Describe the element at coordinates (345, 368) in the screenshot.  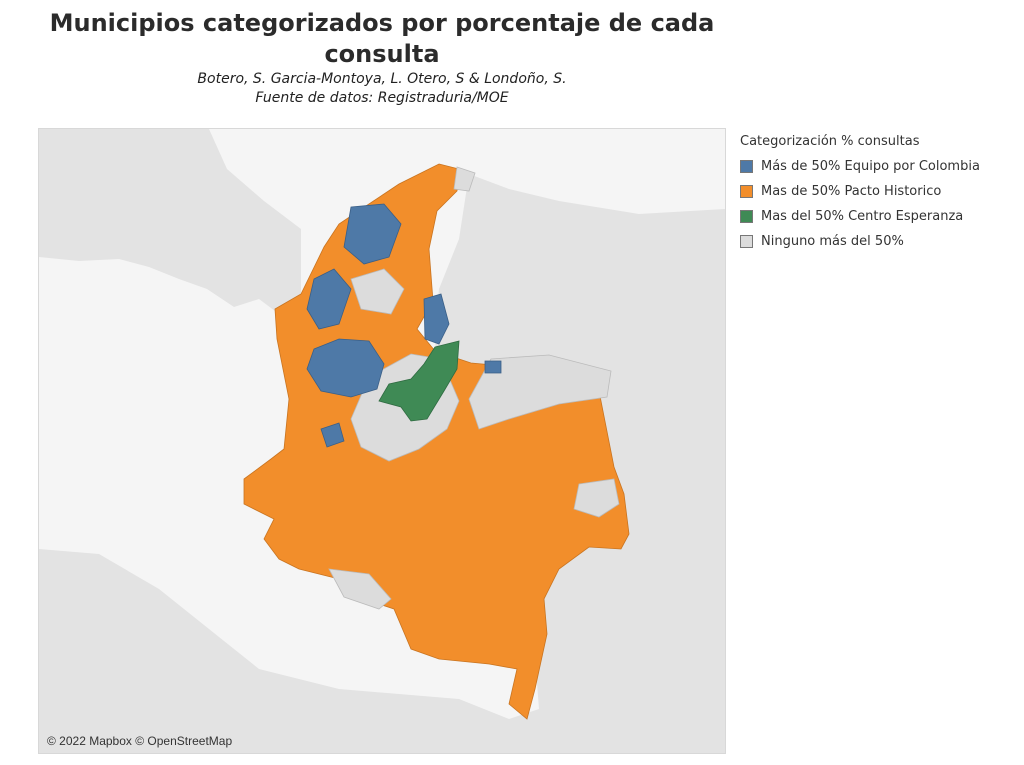
I see `region-equipo-antioquia` at that location.